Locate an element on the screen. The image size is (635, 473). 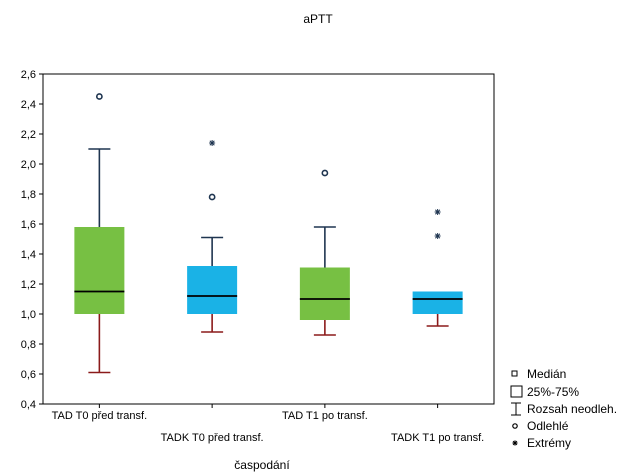
y-tick-label: 2,2 is located at coordinates (28, 135).